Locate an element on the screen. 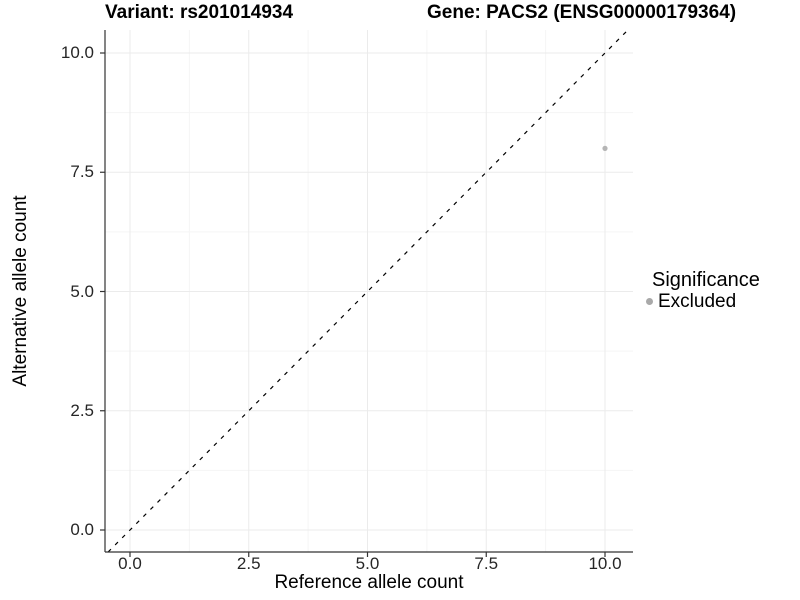  y-tick-label: 10.0 is located at coordinates (77, 52).